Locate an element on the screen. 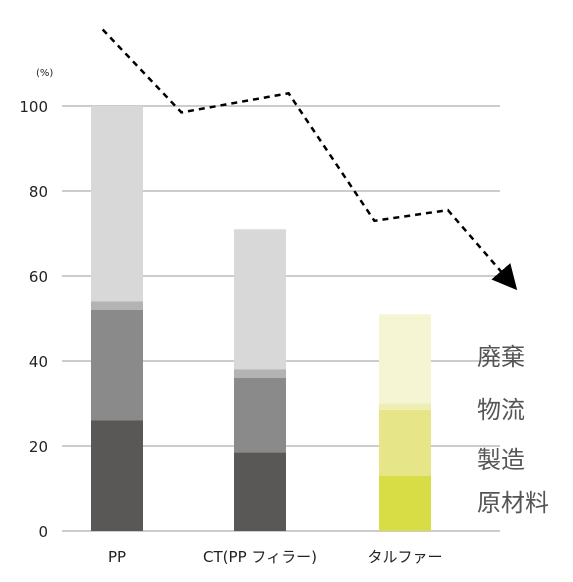 This screenshot has width=573, height=582. x-category-label: タルファー is located at coordinates (404, 557).